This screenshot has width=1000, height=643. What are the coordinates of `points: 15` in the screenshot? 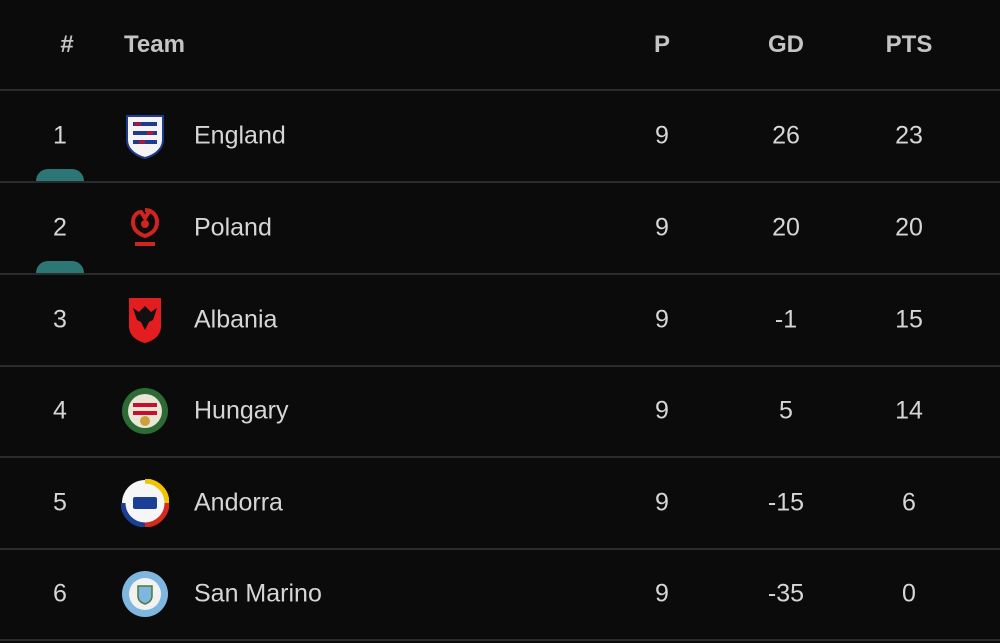 It's located at (909, 319).